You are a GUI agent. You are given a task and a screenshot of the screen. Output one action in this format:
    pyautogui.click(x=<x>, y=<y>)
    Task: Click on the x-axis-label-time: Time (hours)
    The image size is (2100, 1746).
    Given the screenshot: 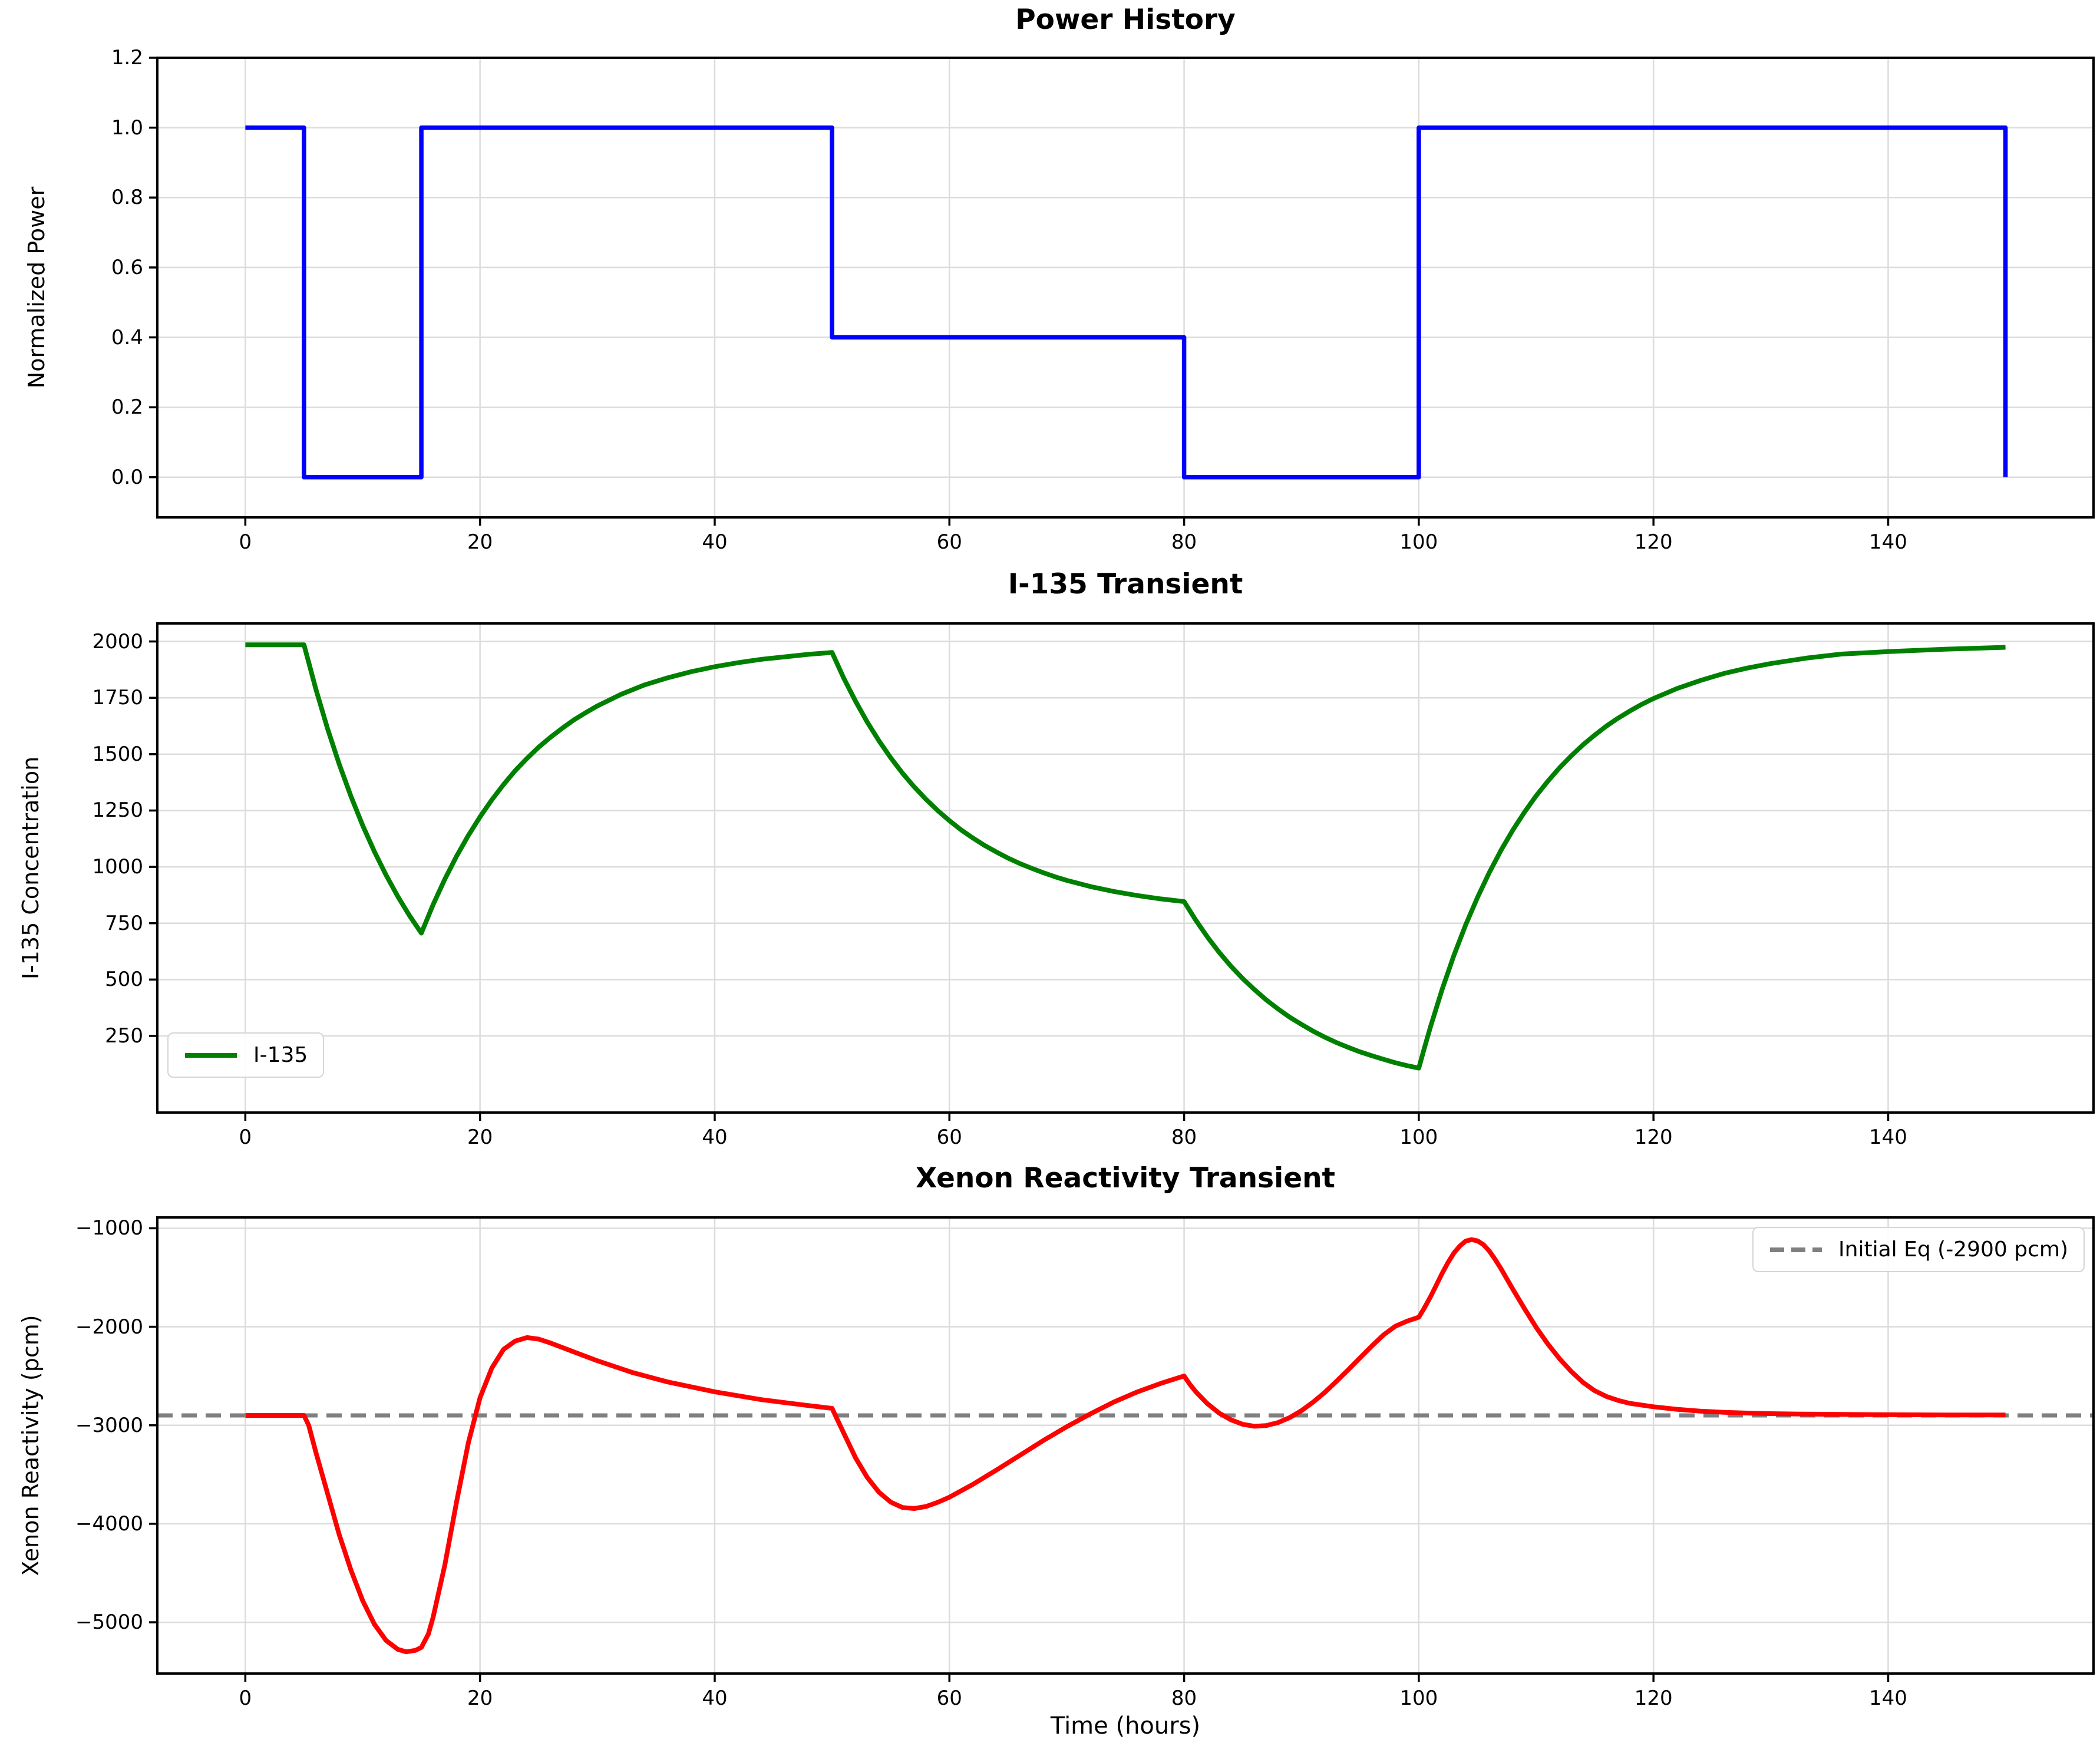 What is the action you would take?
    pyautogui.click(x=1125, y=1726)
    